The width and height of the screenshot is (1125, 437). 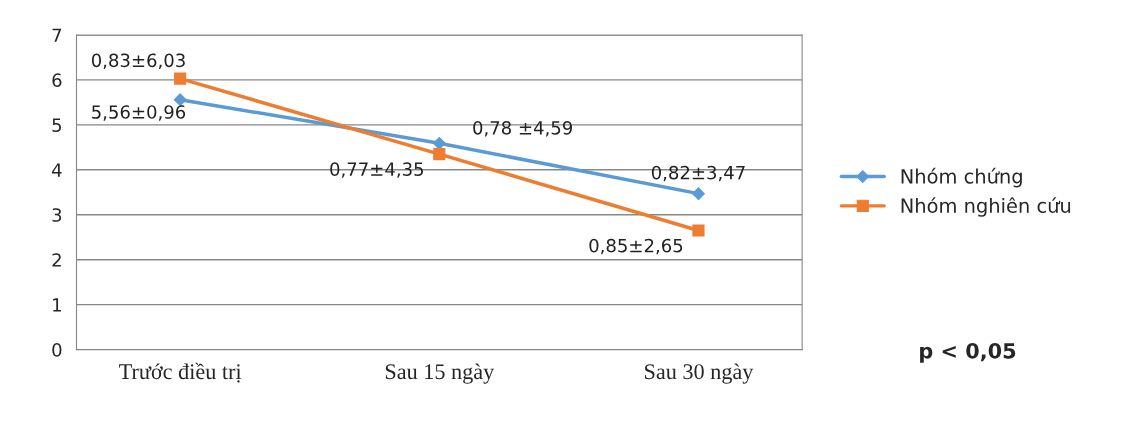 I want to click on y-tick-label: 2, so click(x=56, y=260).